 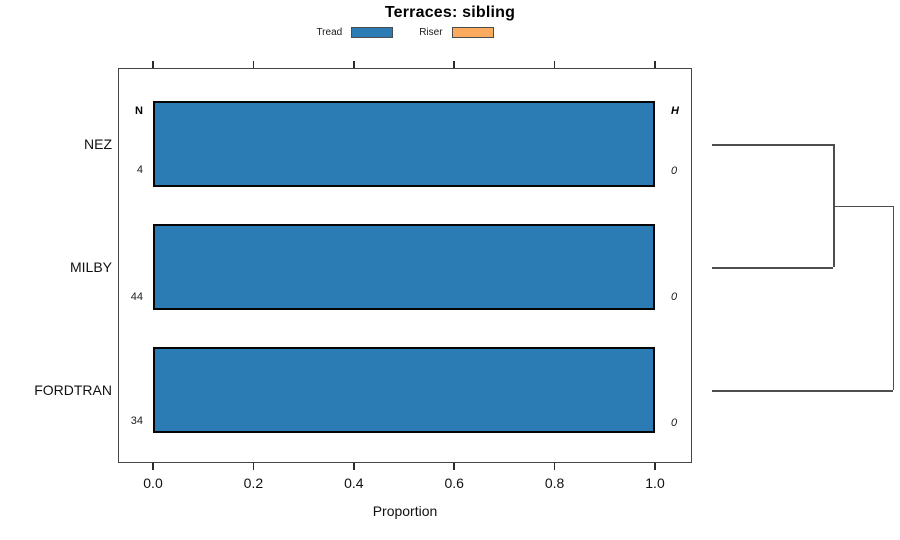 I want to click on legend-item-riser: Riser, so click(x=456, y=32).